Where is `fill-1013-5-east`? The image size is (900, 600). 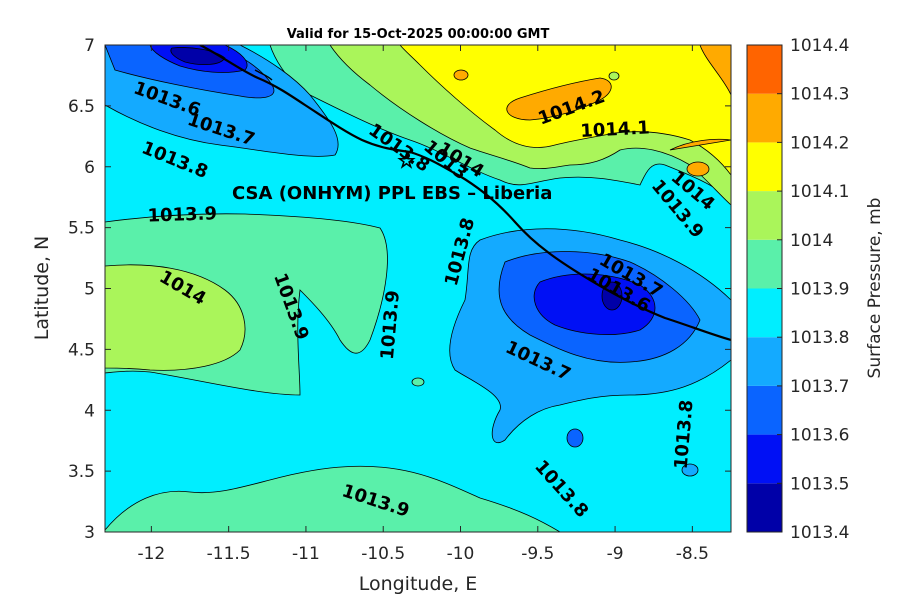 fill-1013-5-east is located at coordinates (594, 304).